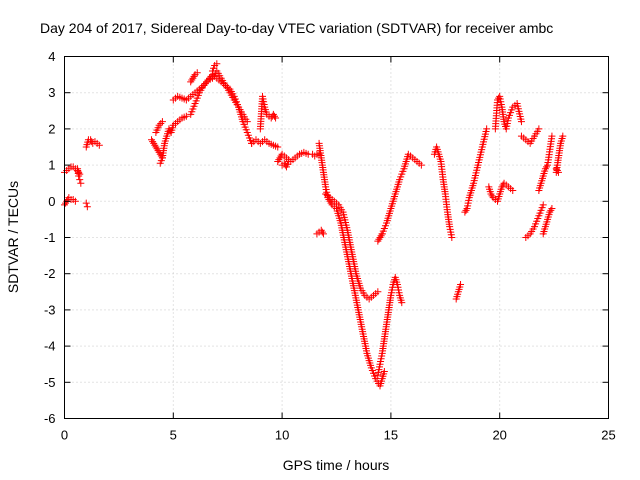  I want to click on x-tick-label: 0, so click(64, 435).